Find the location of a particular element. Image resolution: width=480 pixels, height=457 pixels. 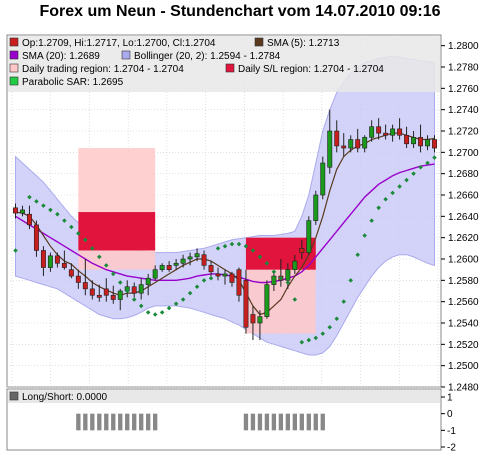

legend-label: Bollinger (20, 2): 1.2594 - 1.2784 is located at coordinates (207, 56).